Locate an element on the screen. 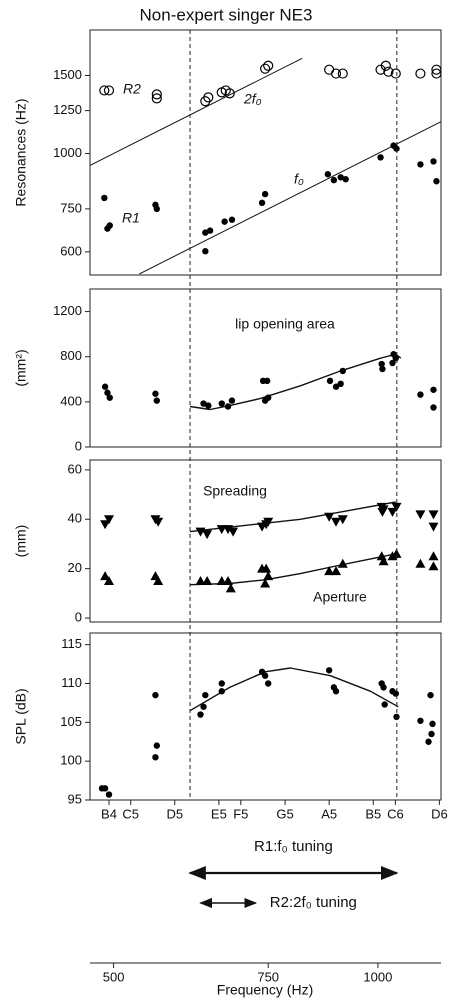 The height and width of the screenshot is (998, 453). note-tick-label: E5 is located at coordinates (219, 813).